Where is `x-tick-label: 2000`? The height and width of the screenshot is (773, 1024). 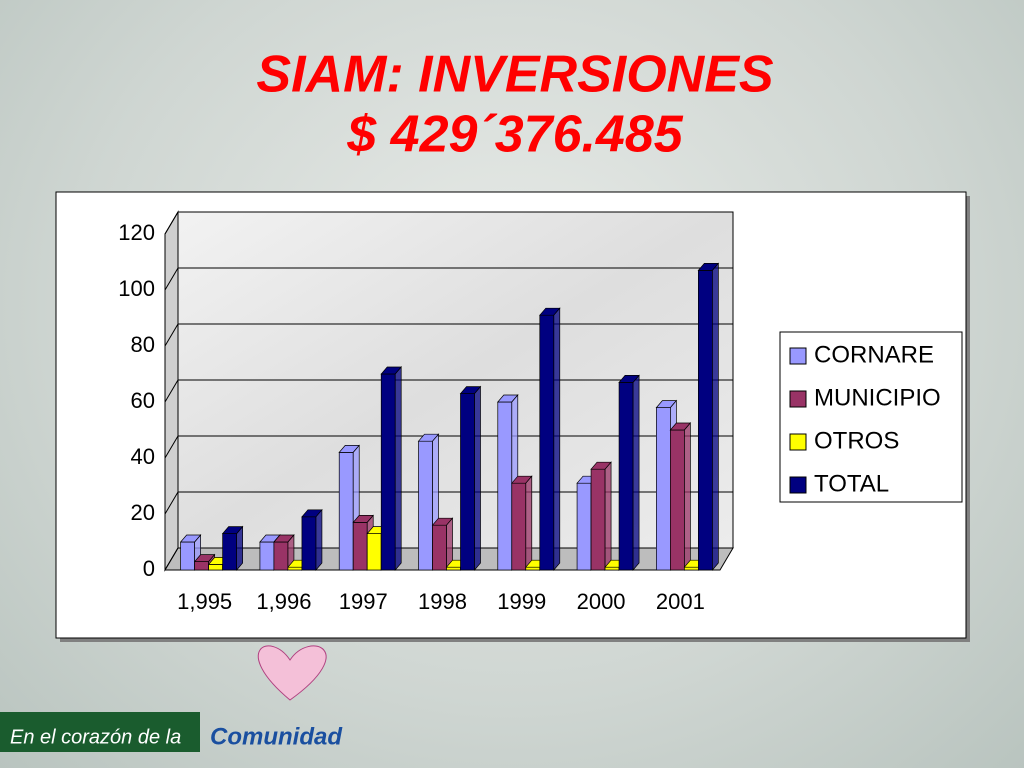
x-tick-label: 2000 is located at coordinates (601, 601).